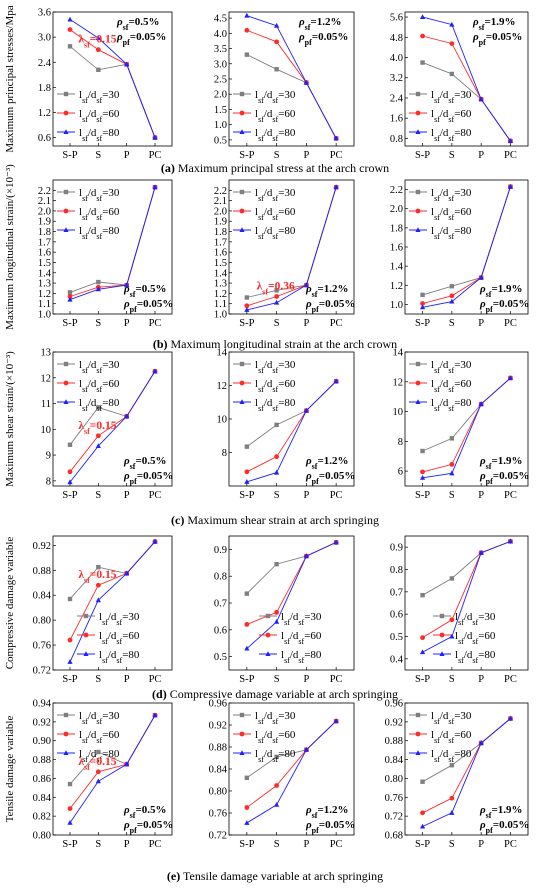 This screenshot has height=888, width=550. I want to click on y-tick-label: 0.5, so click(220, 140).